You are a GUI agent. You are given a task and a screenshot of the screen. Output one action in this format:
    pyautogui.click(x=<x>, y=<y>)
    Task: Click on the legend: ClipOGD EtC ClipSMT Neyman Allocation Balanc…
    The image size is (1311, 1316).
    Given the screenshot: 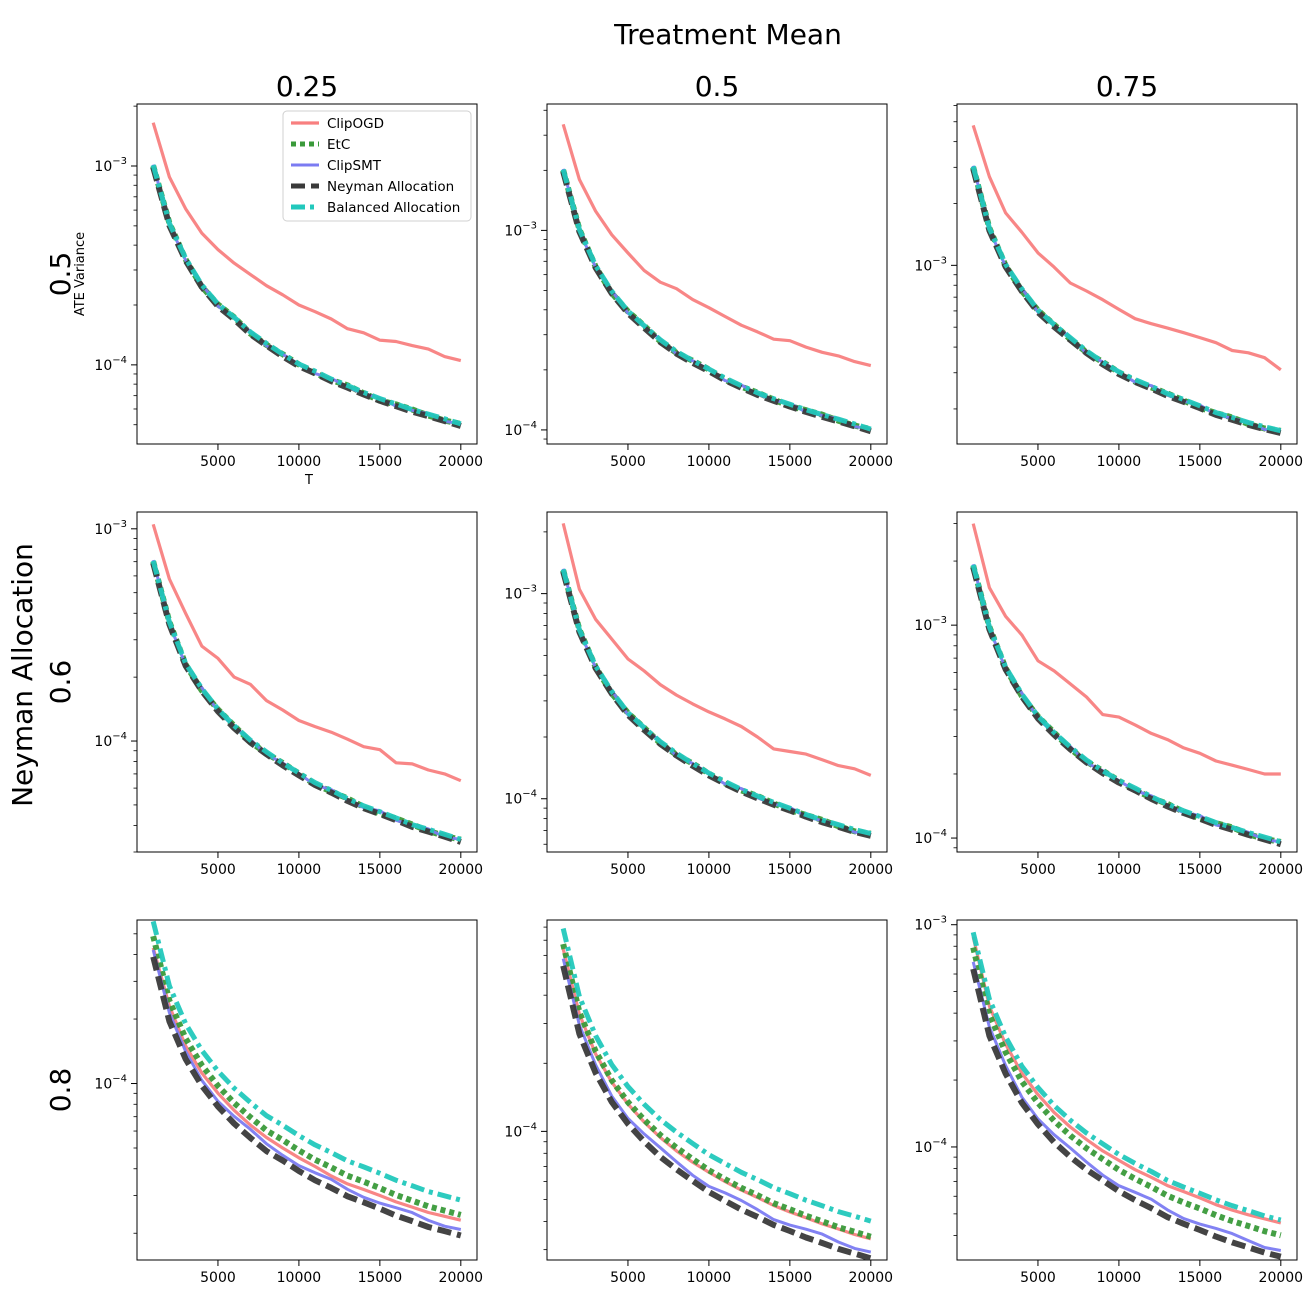 What is the action you would take?
    pyautogui.click(x=377, y=166)
    